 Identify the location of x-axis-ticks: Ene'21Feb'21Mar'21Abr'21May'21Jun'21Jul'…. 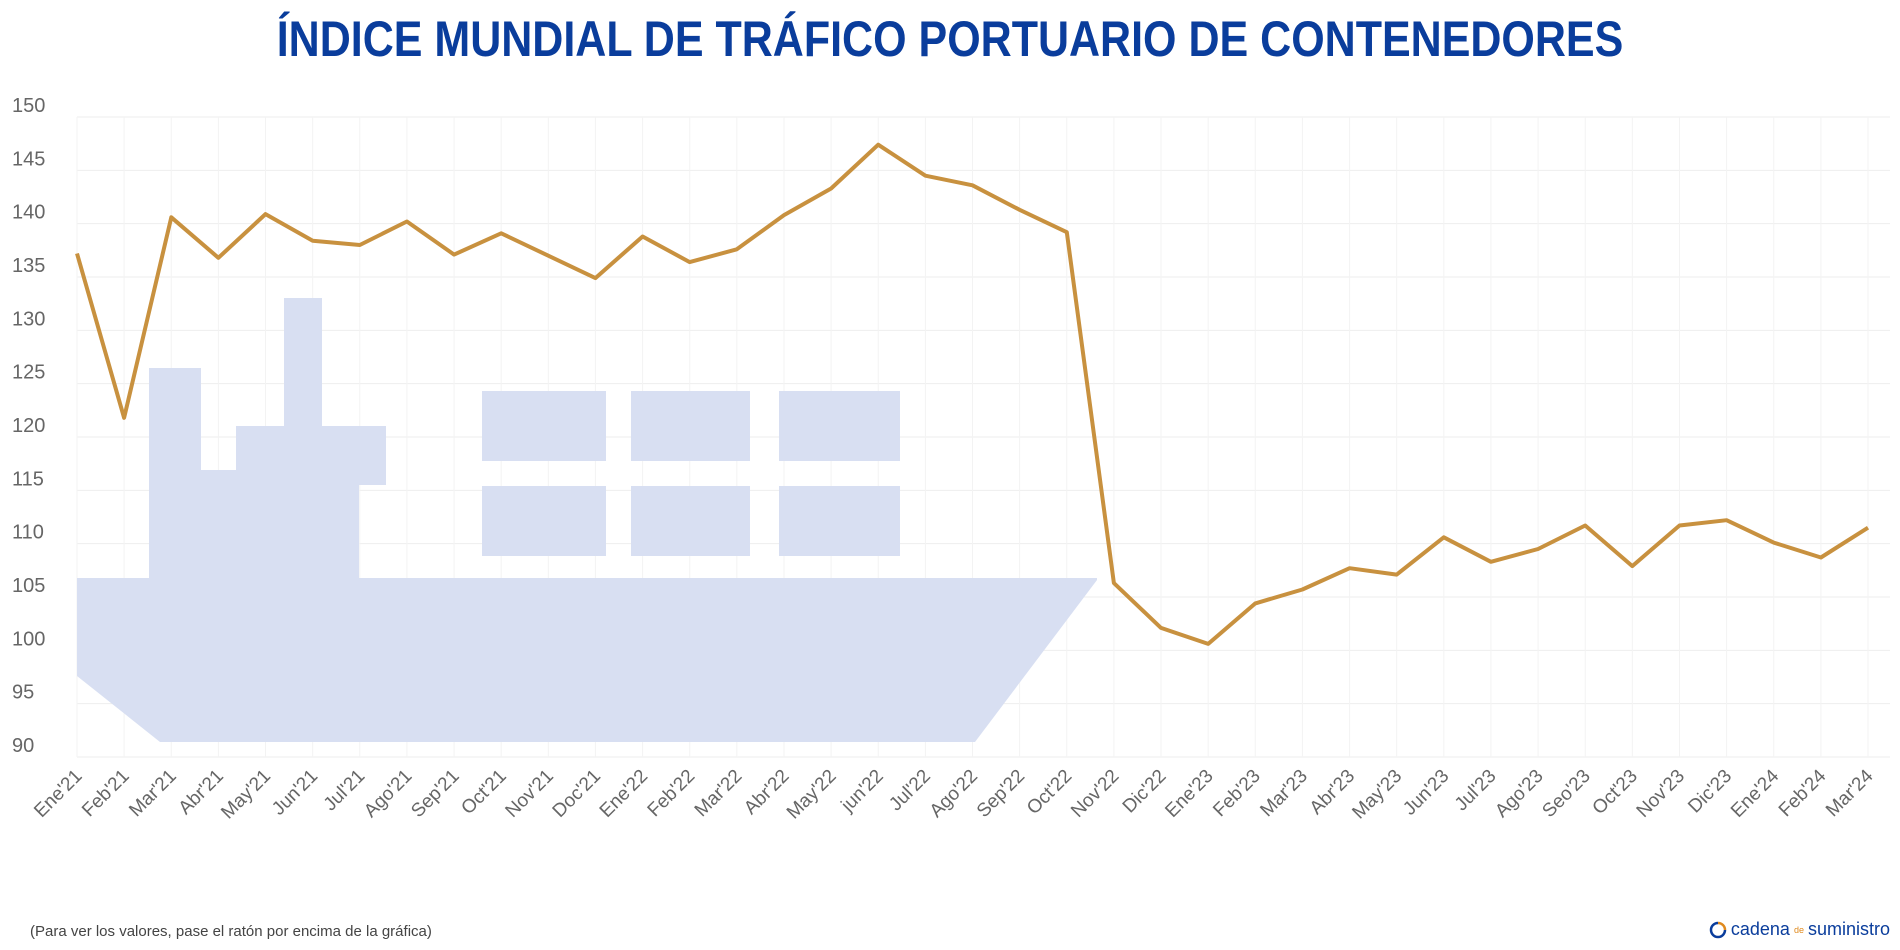
(954, 794).